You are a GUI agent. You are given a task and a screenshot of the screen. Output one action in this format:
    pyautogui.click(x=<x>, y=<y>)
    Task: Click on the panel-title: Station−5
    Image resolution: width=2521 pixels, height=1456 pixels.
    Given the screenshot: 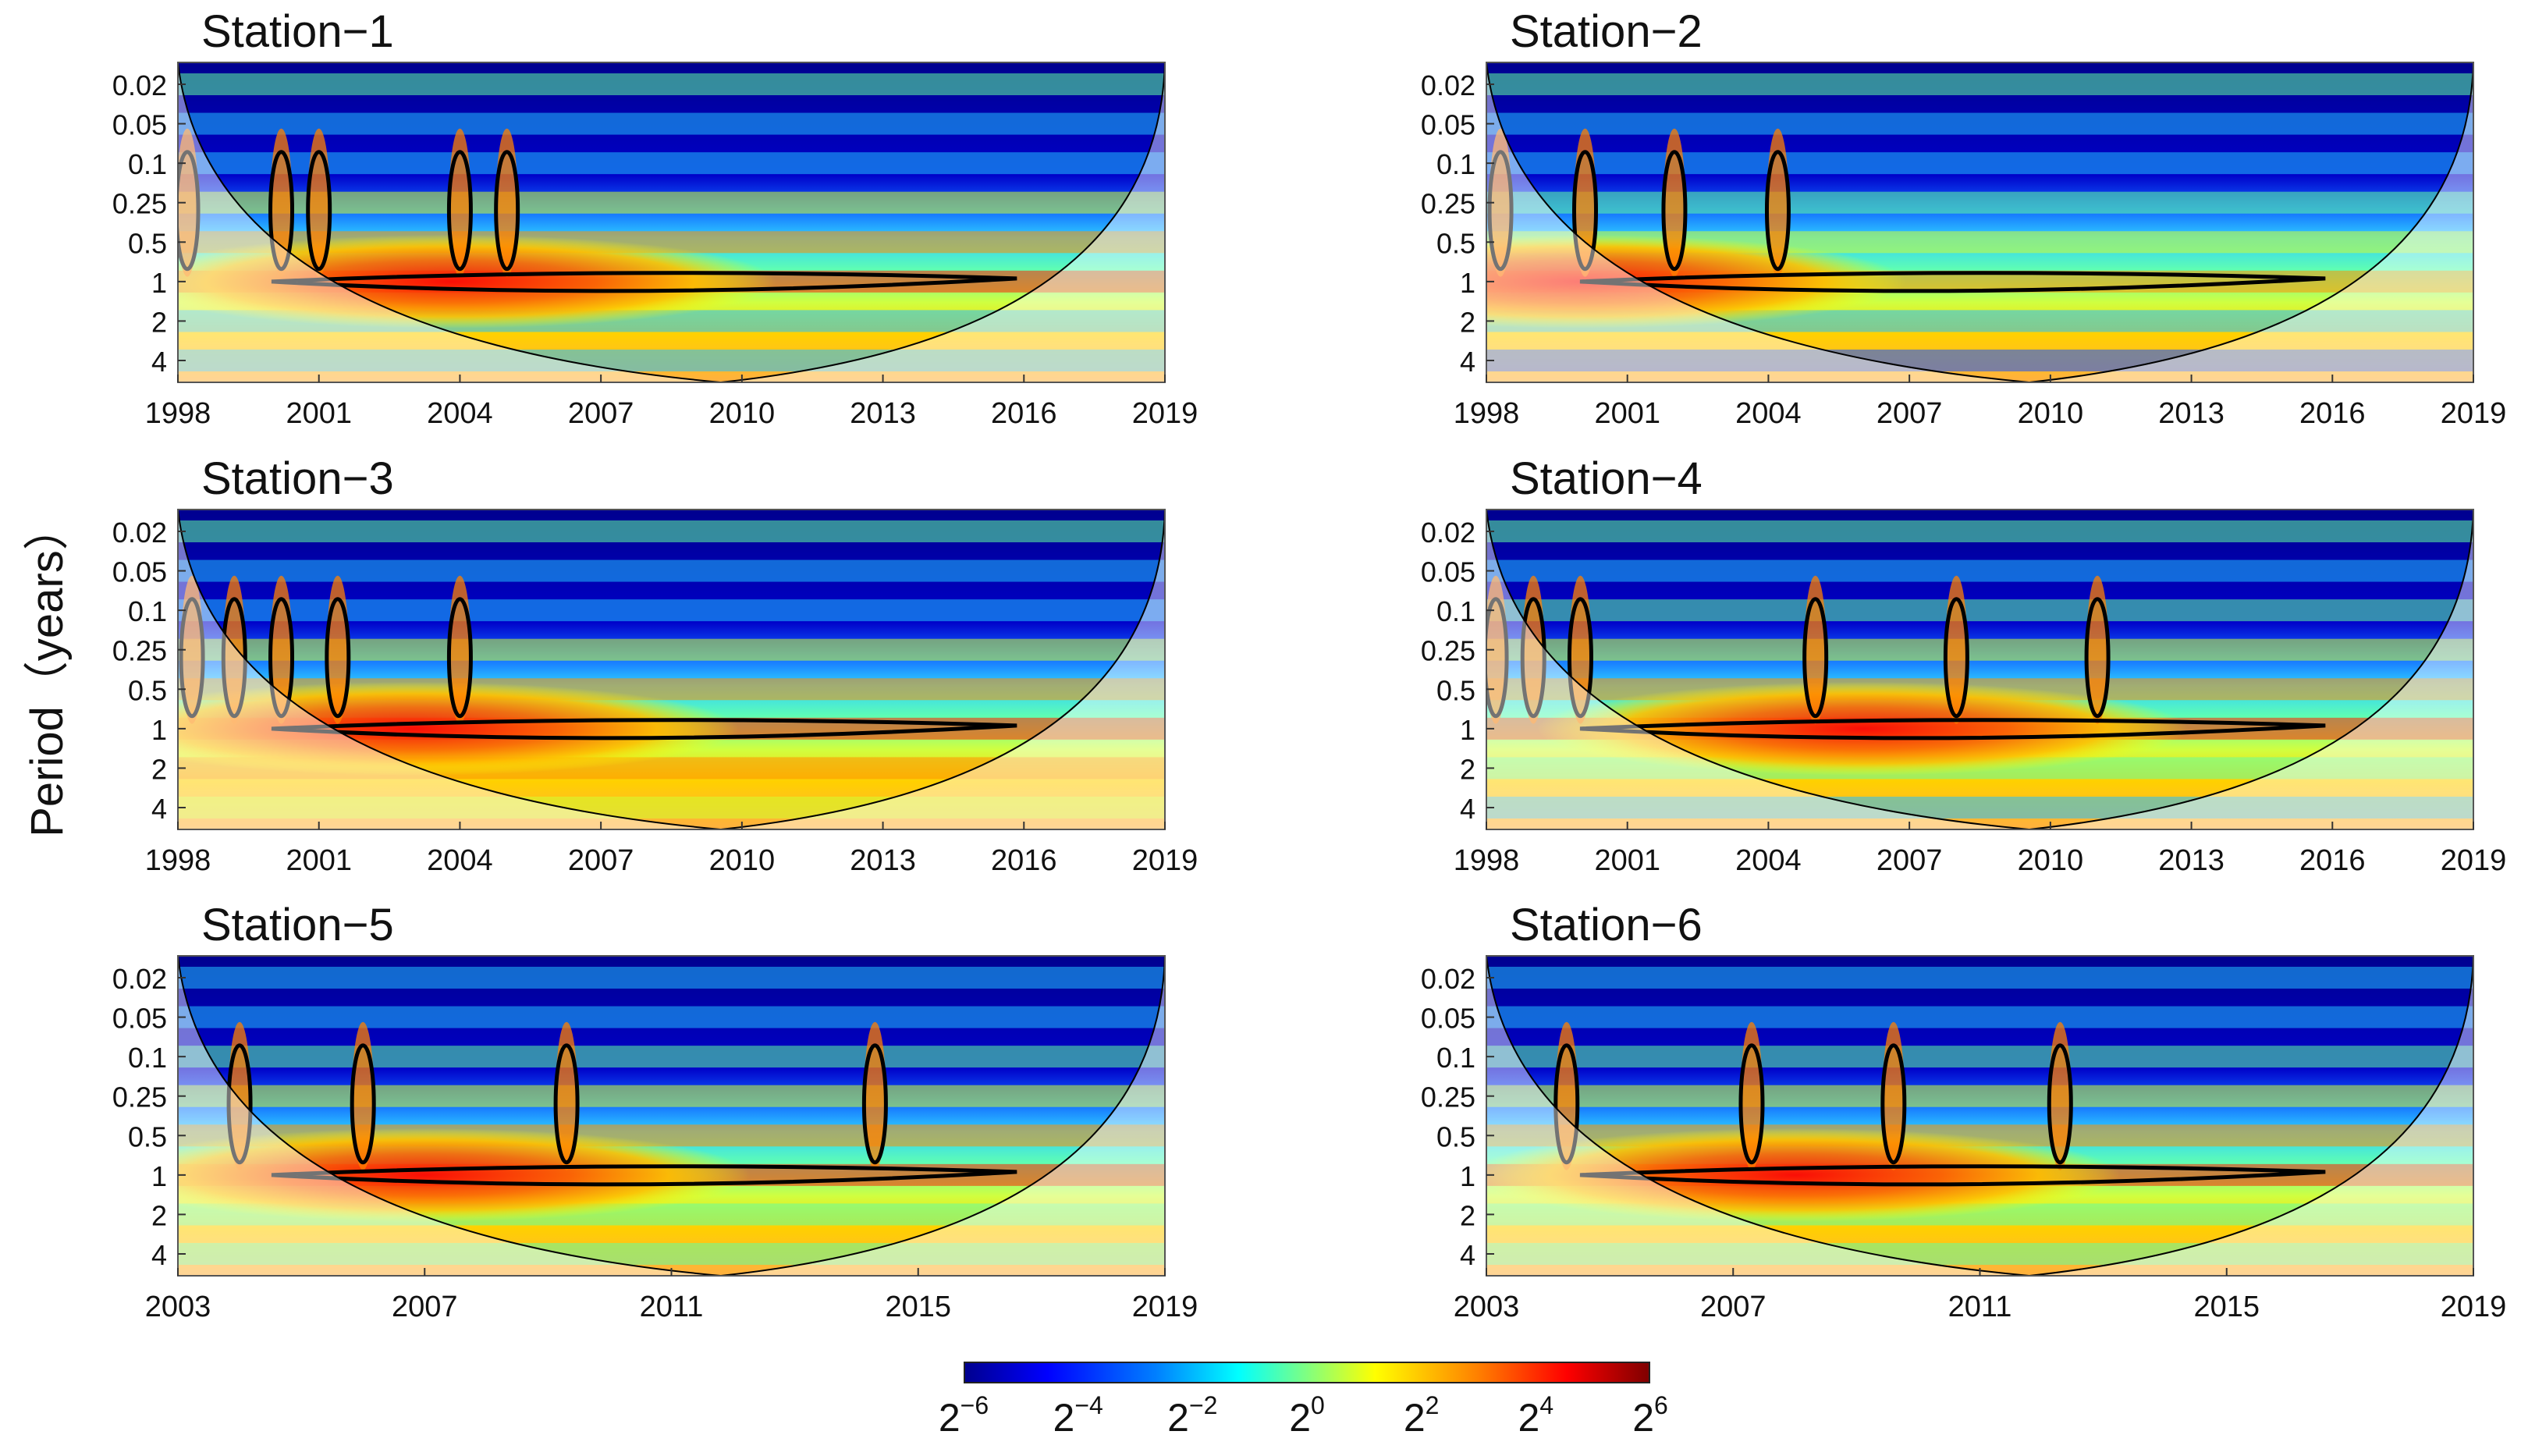 What is the action you would take?
    pyautogui.click(x=297, y=925)
    